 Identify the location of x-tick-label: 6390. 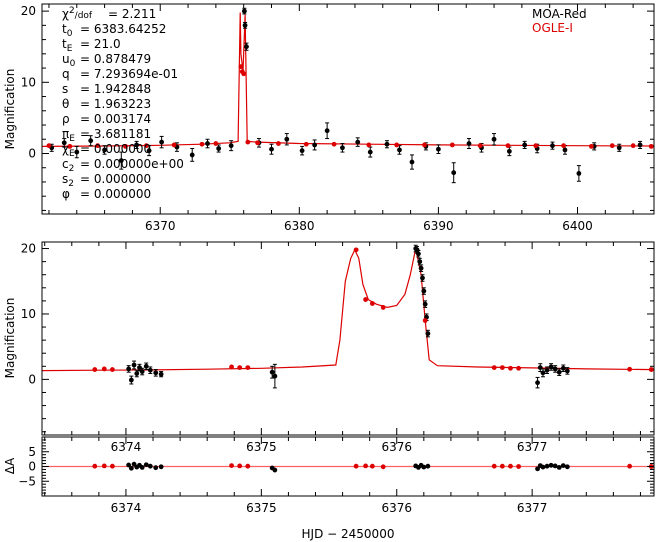
(438, 226).